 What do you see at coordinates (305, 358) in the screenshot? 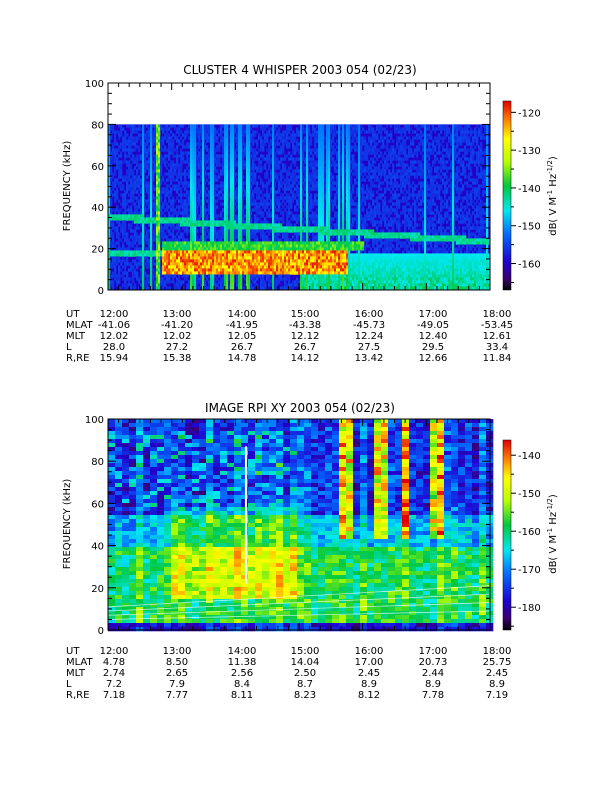
I see `orbit-cell: 14.12` at bounding box center [305, 358].